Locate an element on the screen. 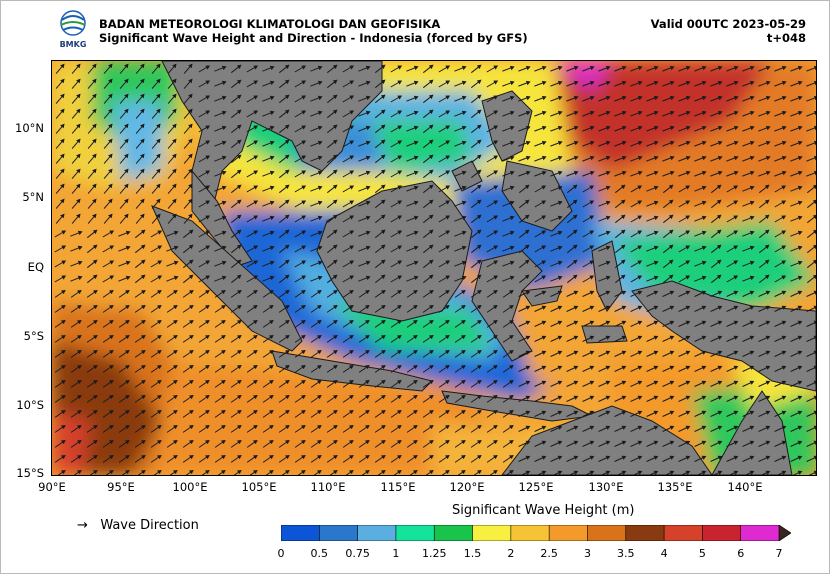 This screenshot has height=574, width=830. lat-label-15s: 15°S is located at coordinates (30, 473).